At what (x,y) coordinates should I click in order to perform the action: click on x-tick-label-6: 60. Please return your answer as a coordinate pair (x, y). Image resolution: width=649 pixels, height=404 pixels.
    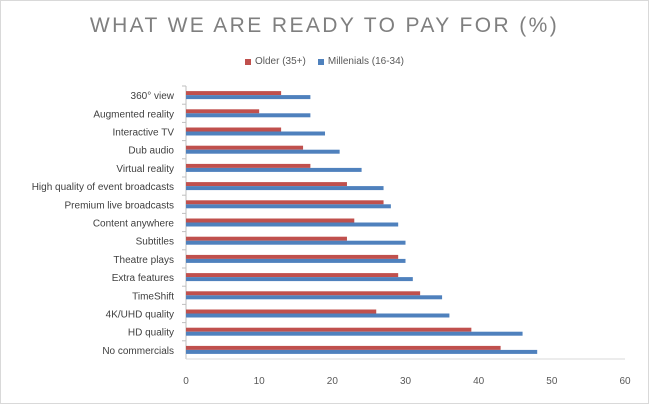
    Looking at the image, I should click on (625, 381).